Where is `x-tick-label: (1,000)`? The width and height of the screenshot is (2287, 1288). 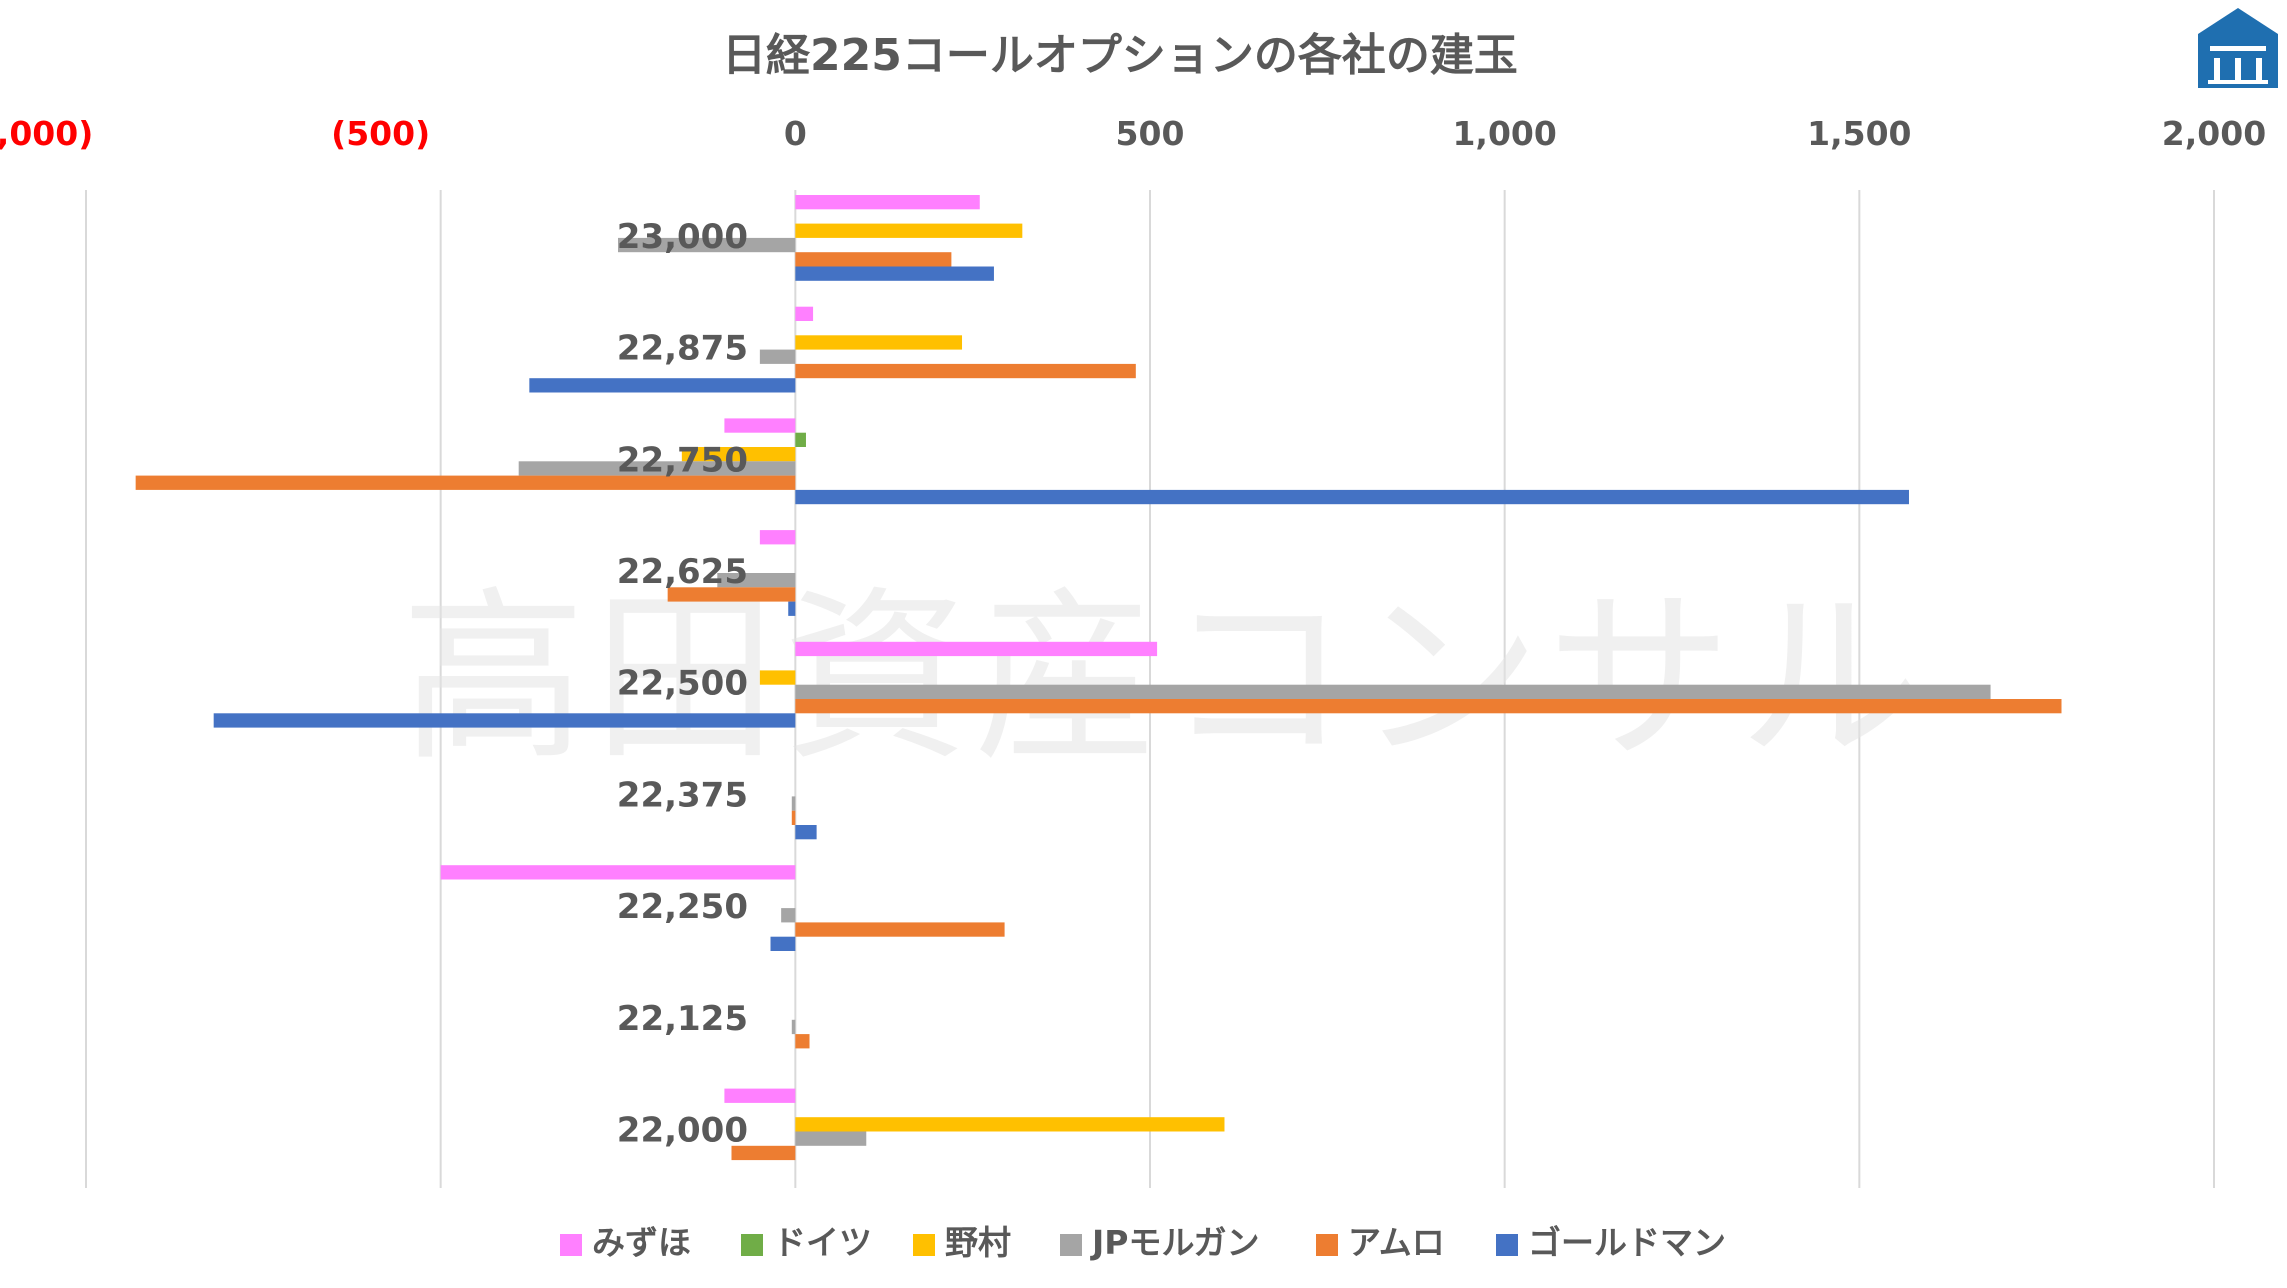
x-tick-label: (1,000) is located at coordinates (46, 133).